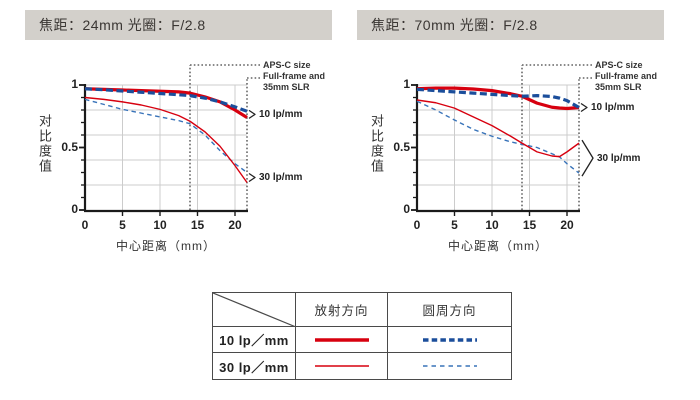 The width and height of the screenshot is (700, 400). I want to click on legend-swatch-30-radial, so click(342, 366).